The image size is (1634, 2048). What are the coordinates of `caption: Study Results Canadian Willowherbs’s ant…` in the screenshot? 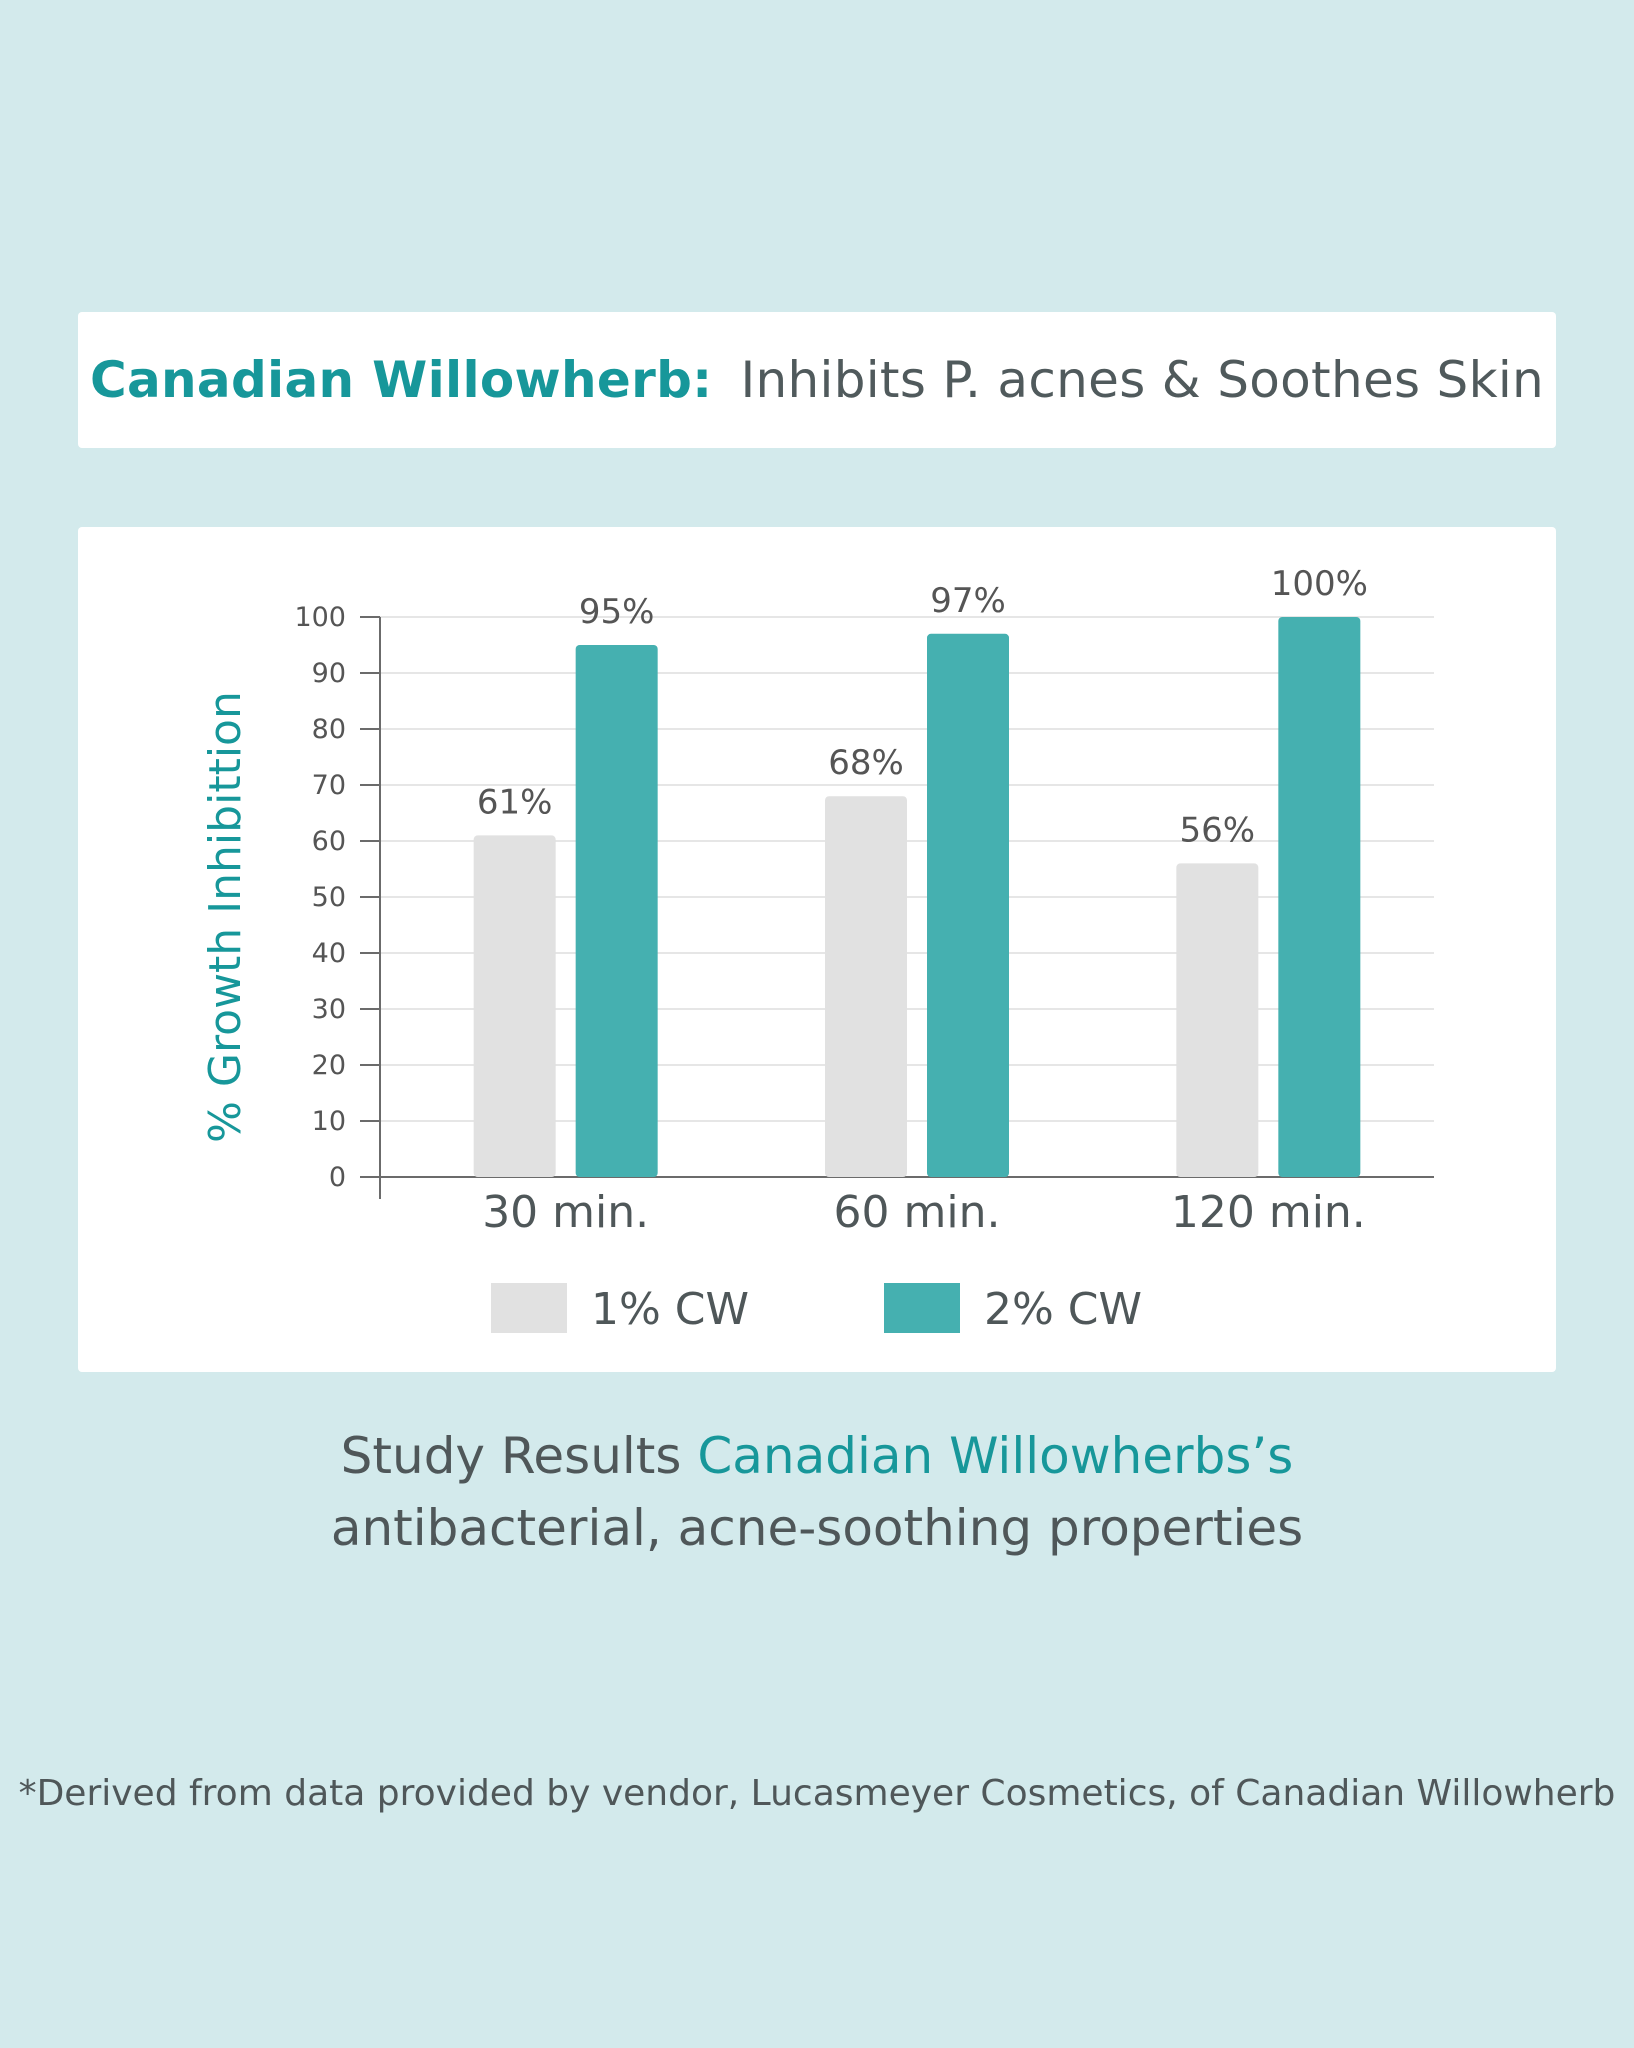 It's located at (817, 1492).